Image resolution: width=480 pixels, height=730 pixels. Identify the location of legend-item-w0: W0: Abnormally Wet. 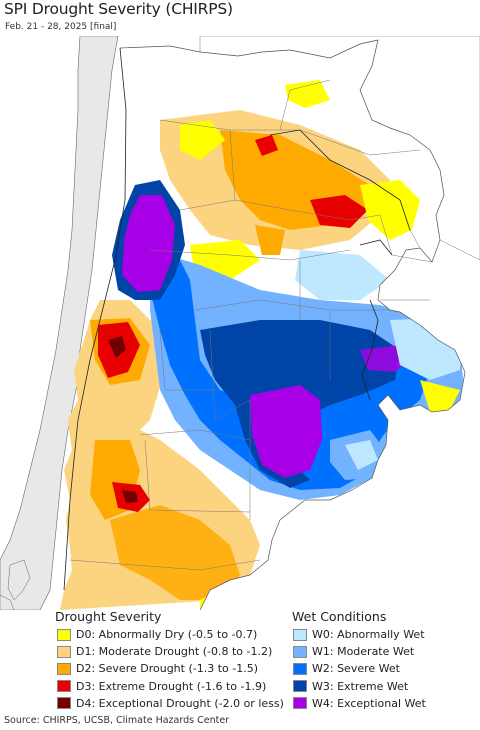
(359, 634).